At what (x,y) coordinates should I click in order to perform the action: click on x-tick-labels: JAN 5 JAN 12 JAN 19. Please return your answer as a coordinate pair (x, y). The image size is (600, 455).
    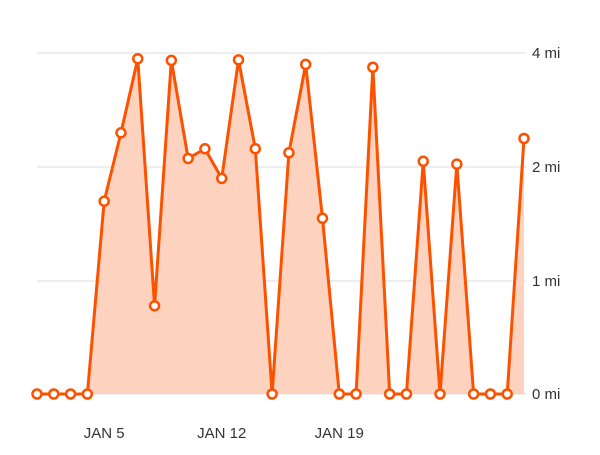
    Looking at the image, I should click on (224, 433).